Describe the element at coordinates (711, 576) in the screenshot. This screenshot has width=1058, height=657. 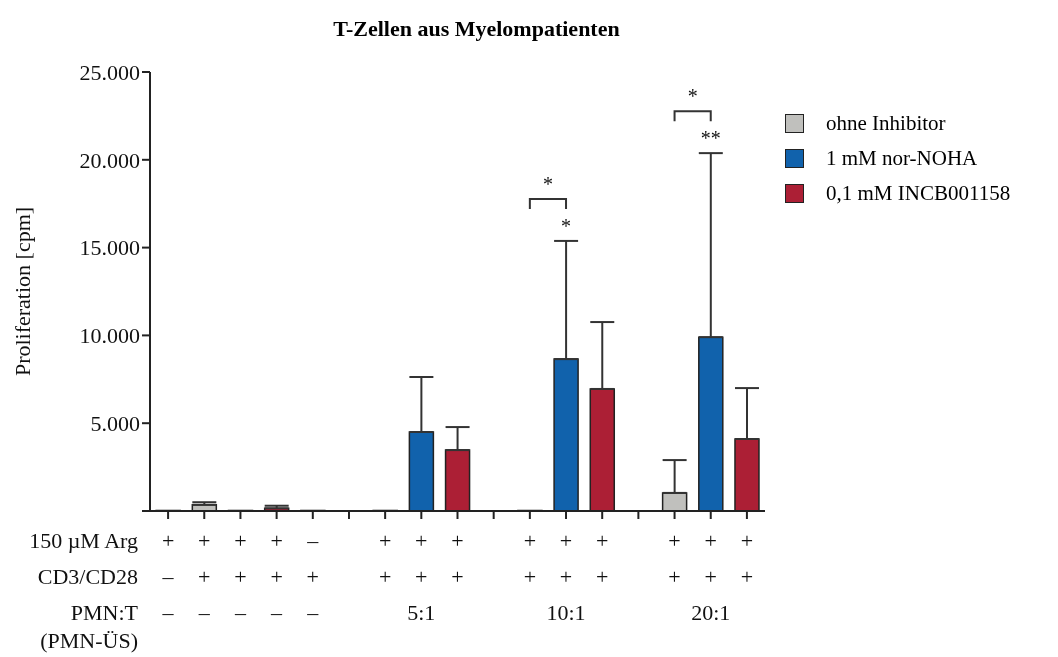
I see `x-tick-label: + + 20:1` at that location.